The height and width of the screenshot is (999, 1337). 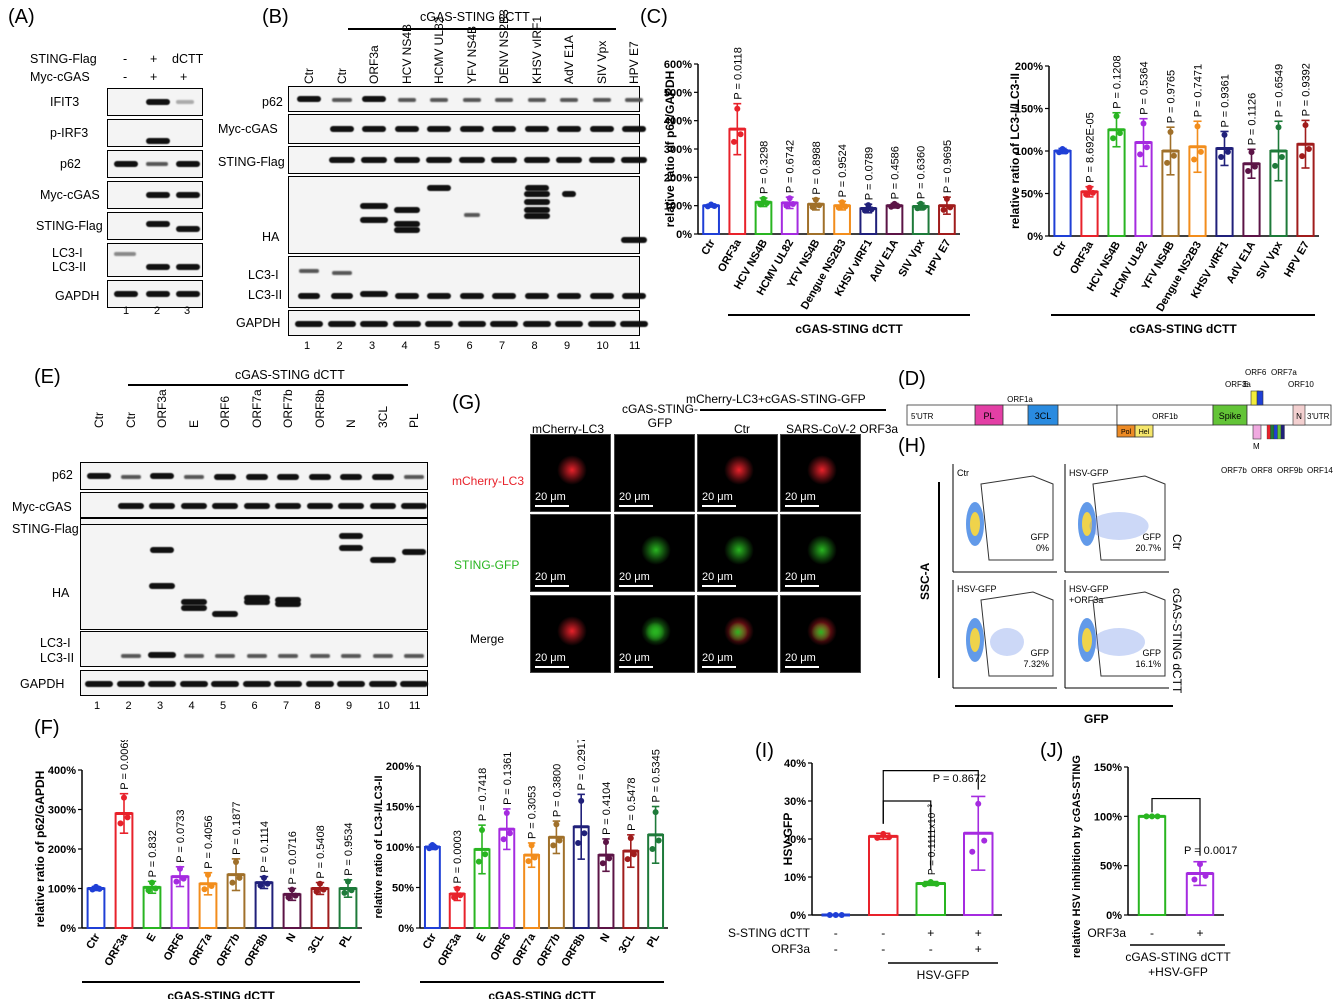 What do you see at coordinates (1108, 768) in the screenshot?
I see `y-tick-label: 150%` at bounding box center [1108, 768].